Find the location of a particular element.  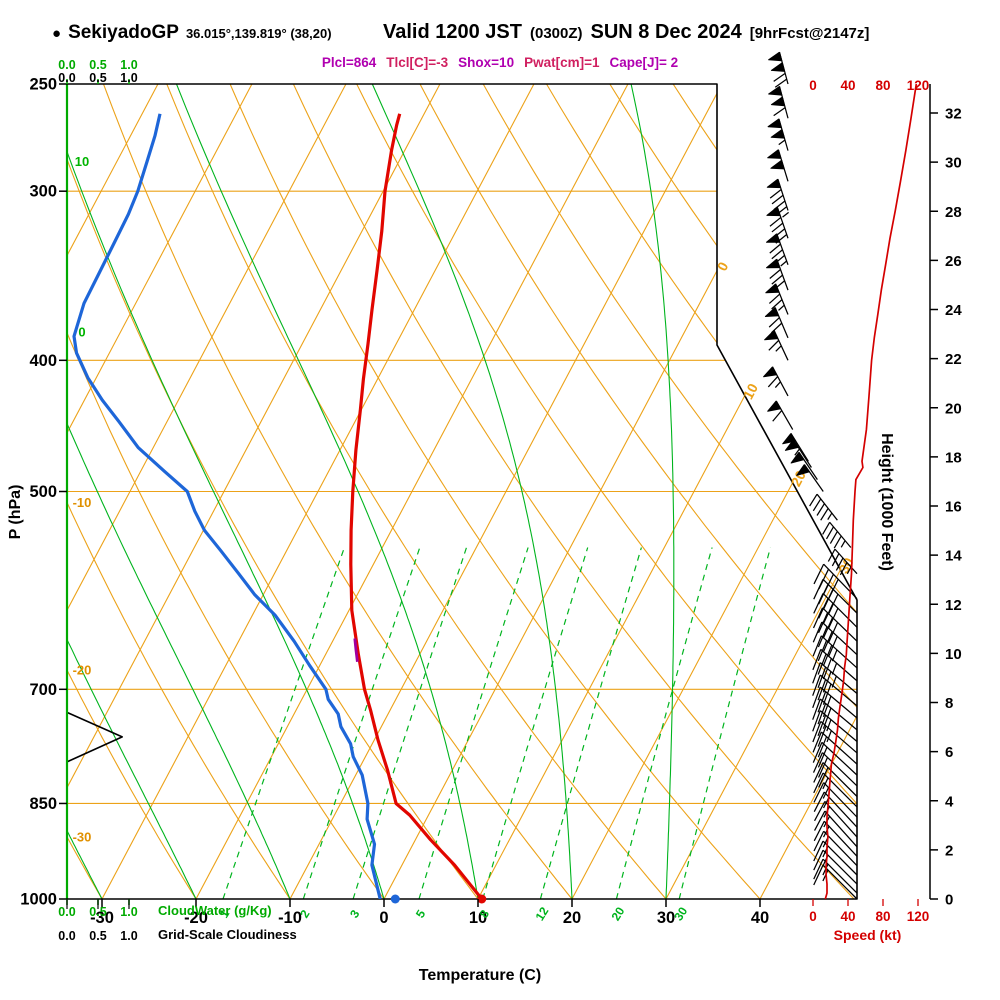

height-tick-label: 28 is located at coordinates (953, 212).